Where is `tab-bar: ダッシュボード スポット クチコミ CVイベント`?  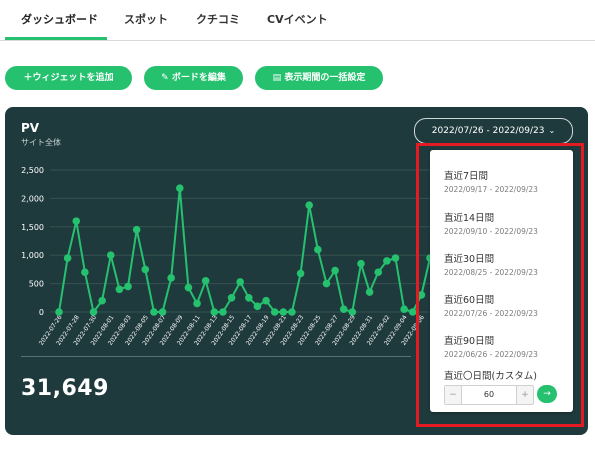 tab-bar: ダッシュボード スポット クチコミ CVイベント is located at coordinates (297, 20).